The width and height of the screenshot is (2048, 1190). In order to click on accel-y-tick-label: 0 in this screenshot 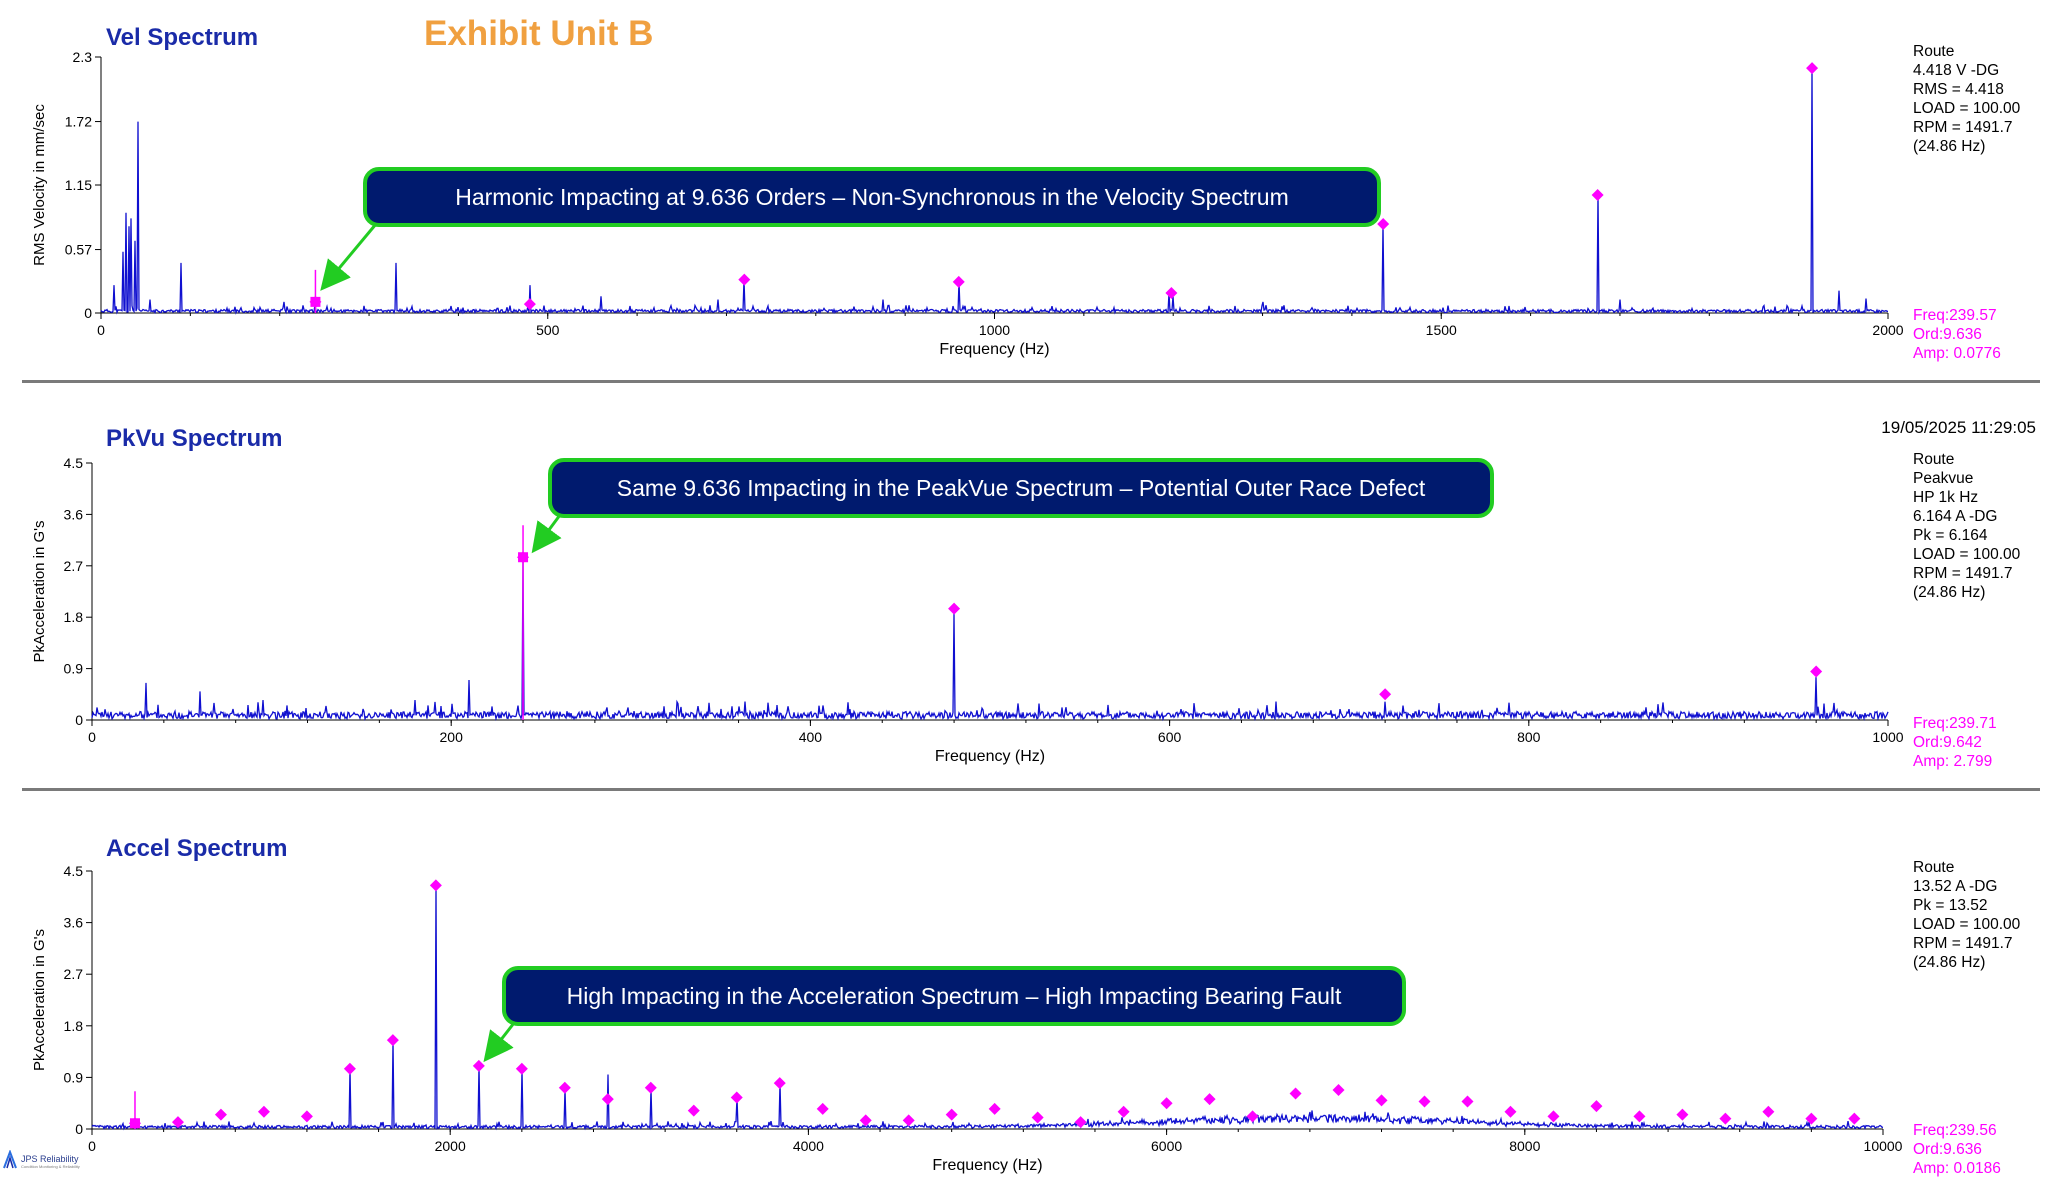, I will do `click(79, 1129)`.